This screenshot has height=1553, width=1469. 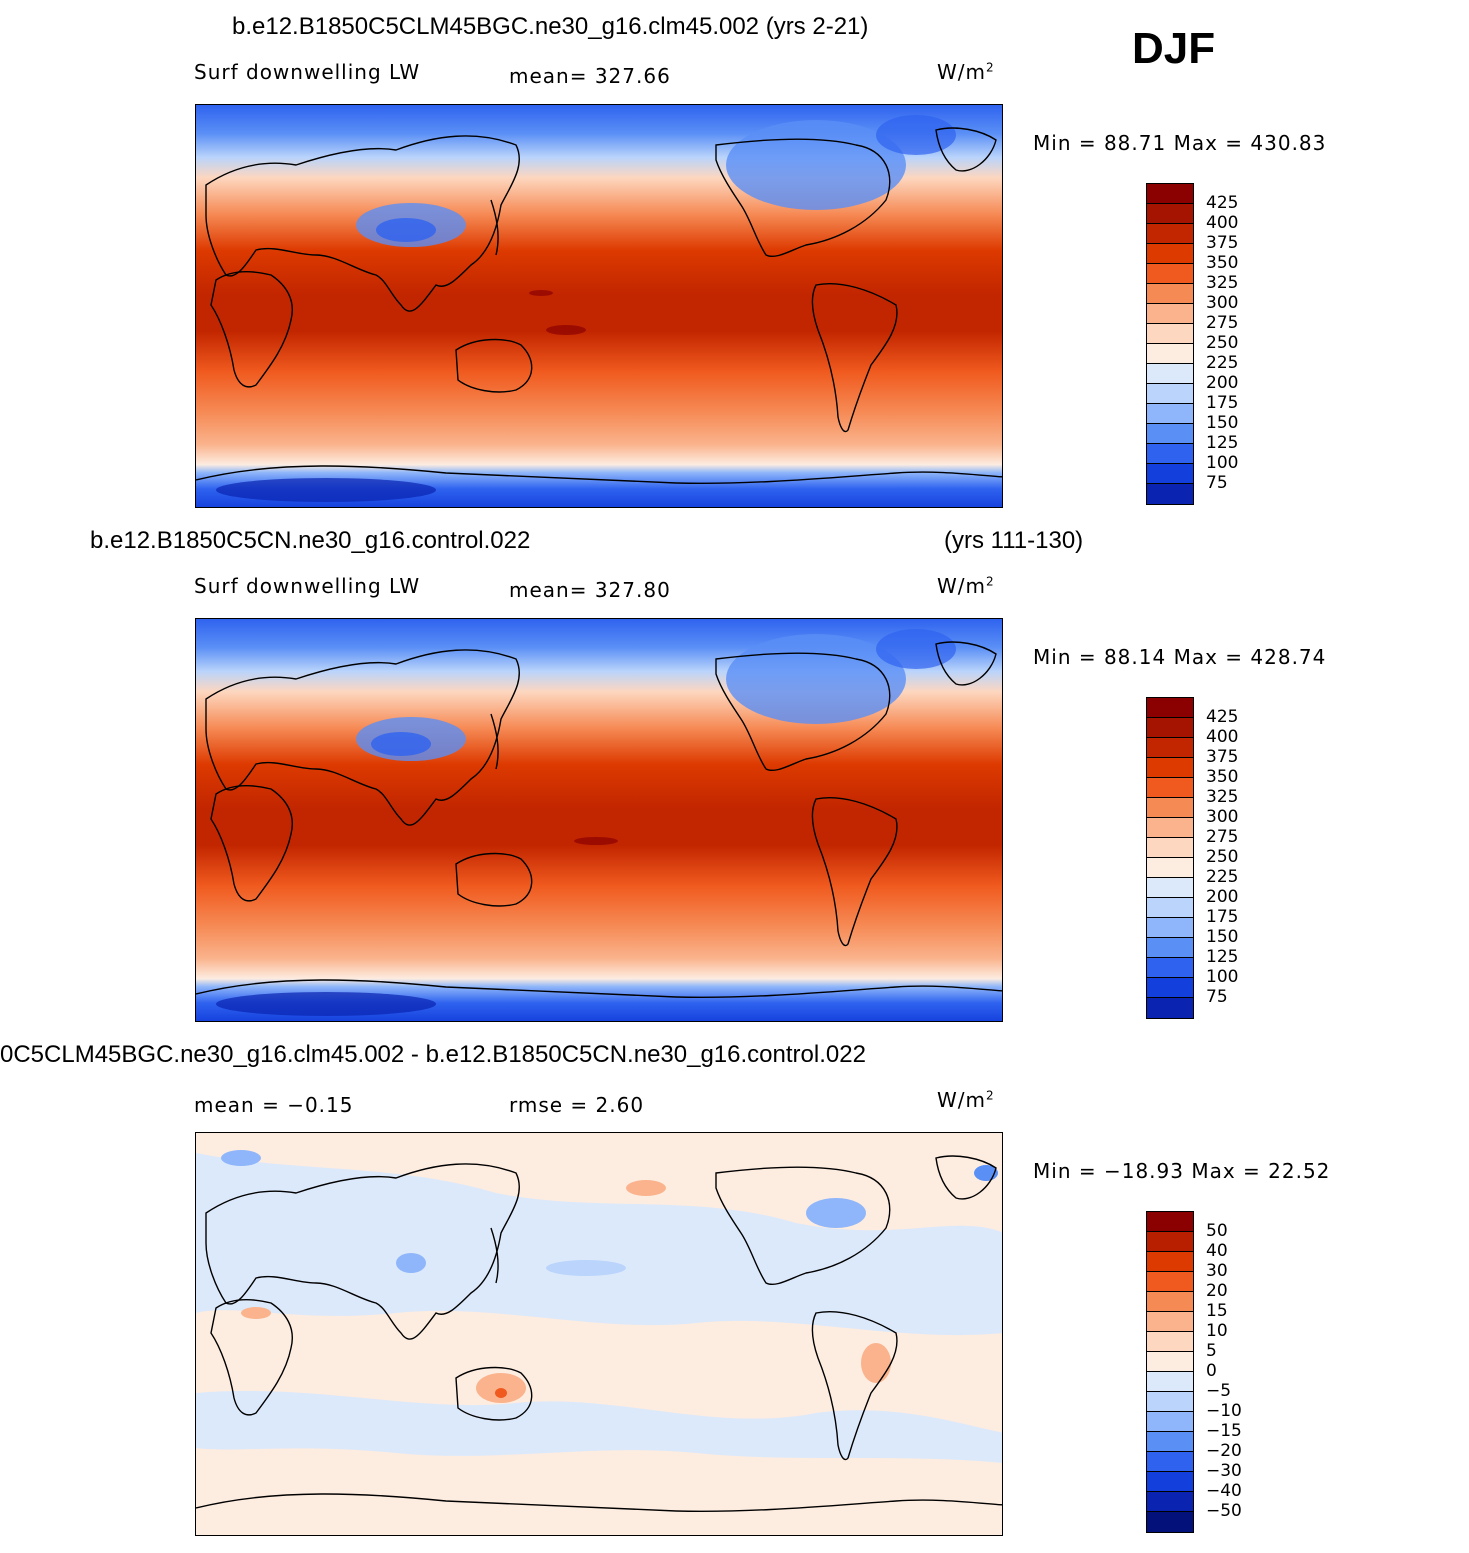 I want to click on panel2-minmax: Min = 88.14 Max = 428.74, so click(x=1180, y=657).